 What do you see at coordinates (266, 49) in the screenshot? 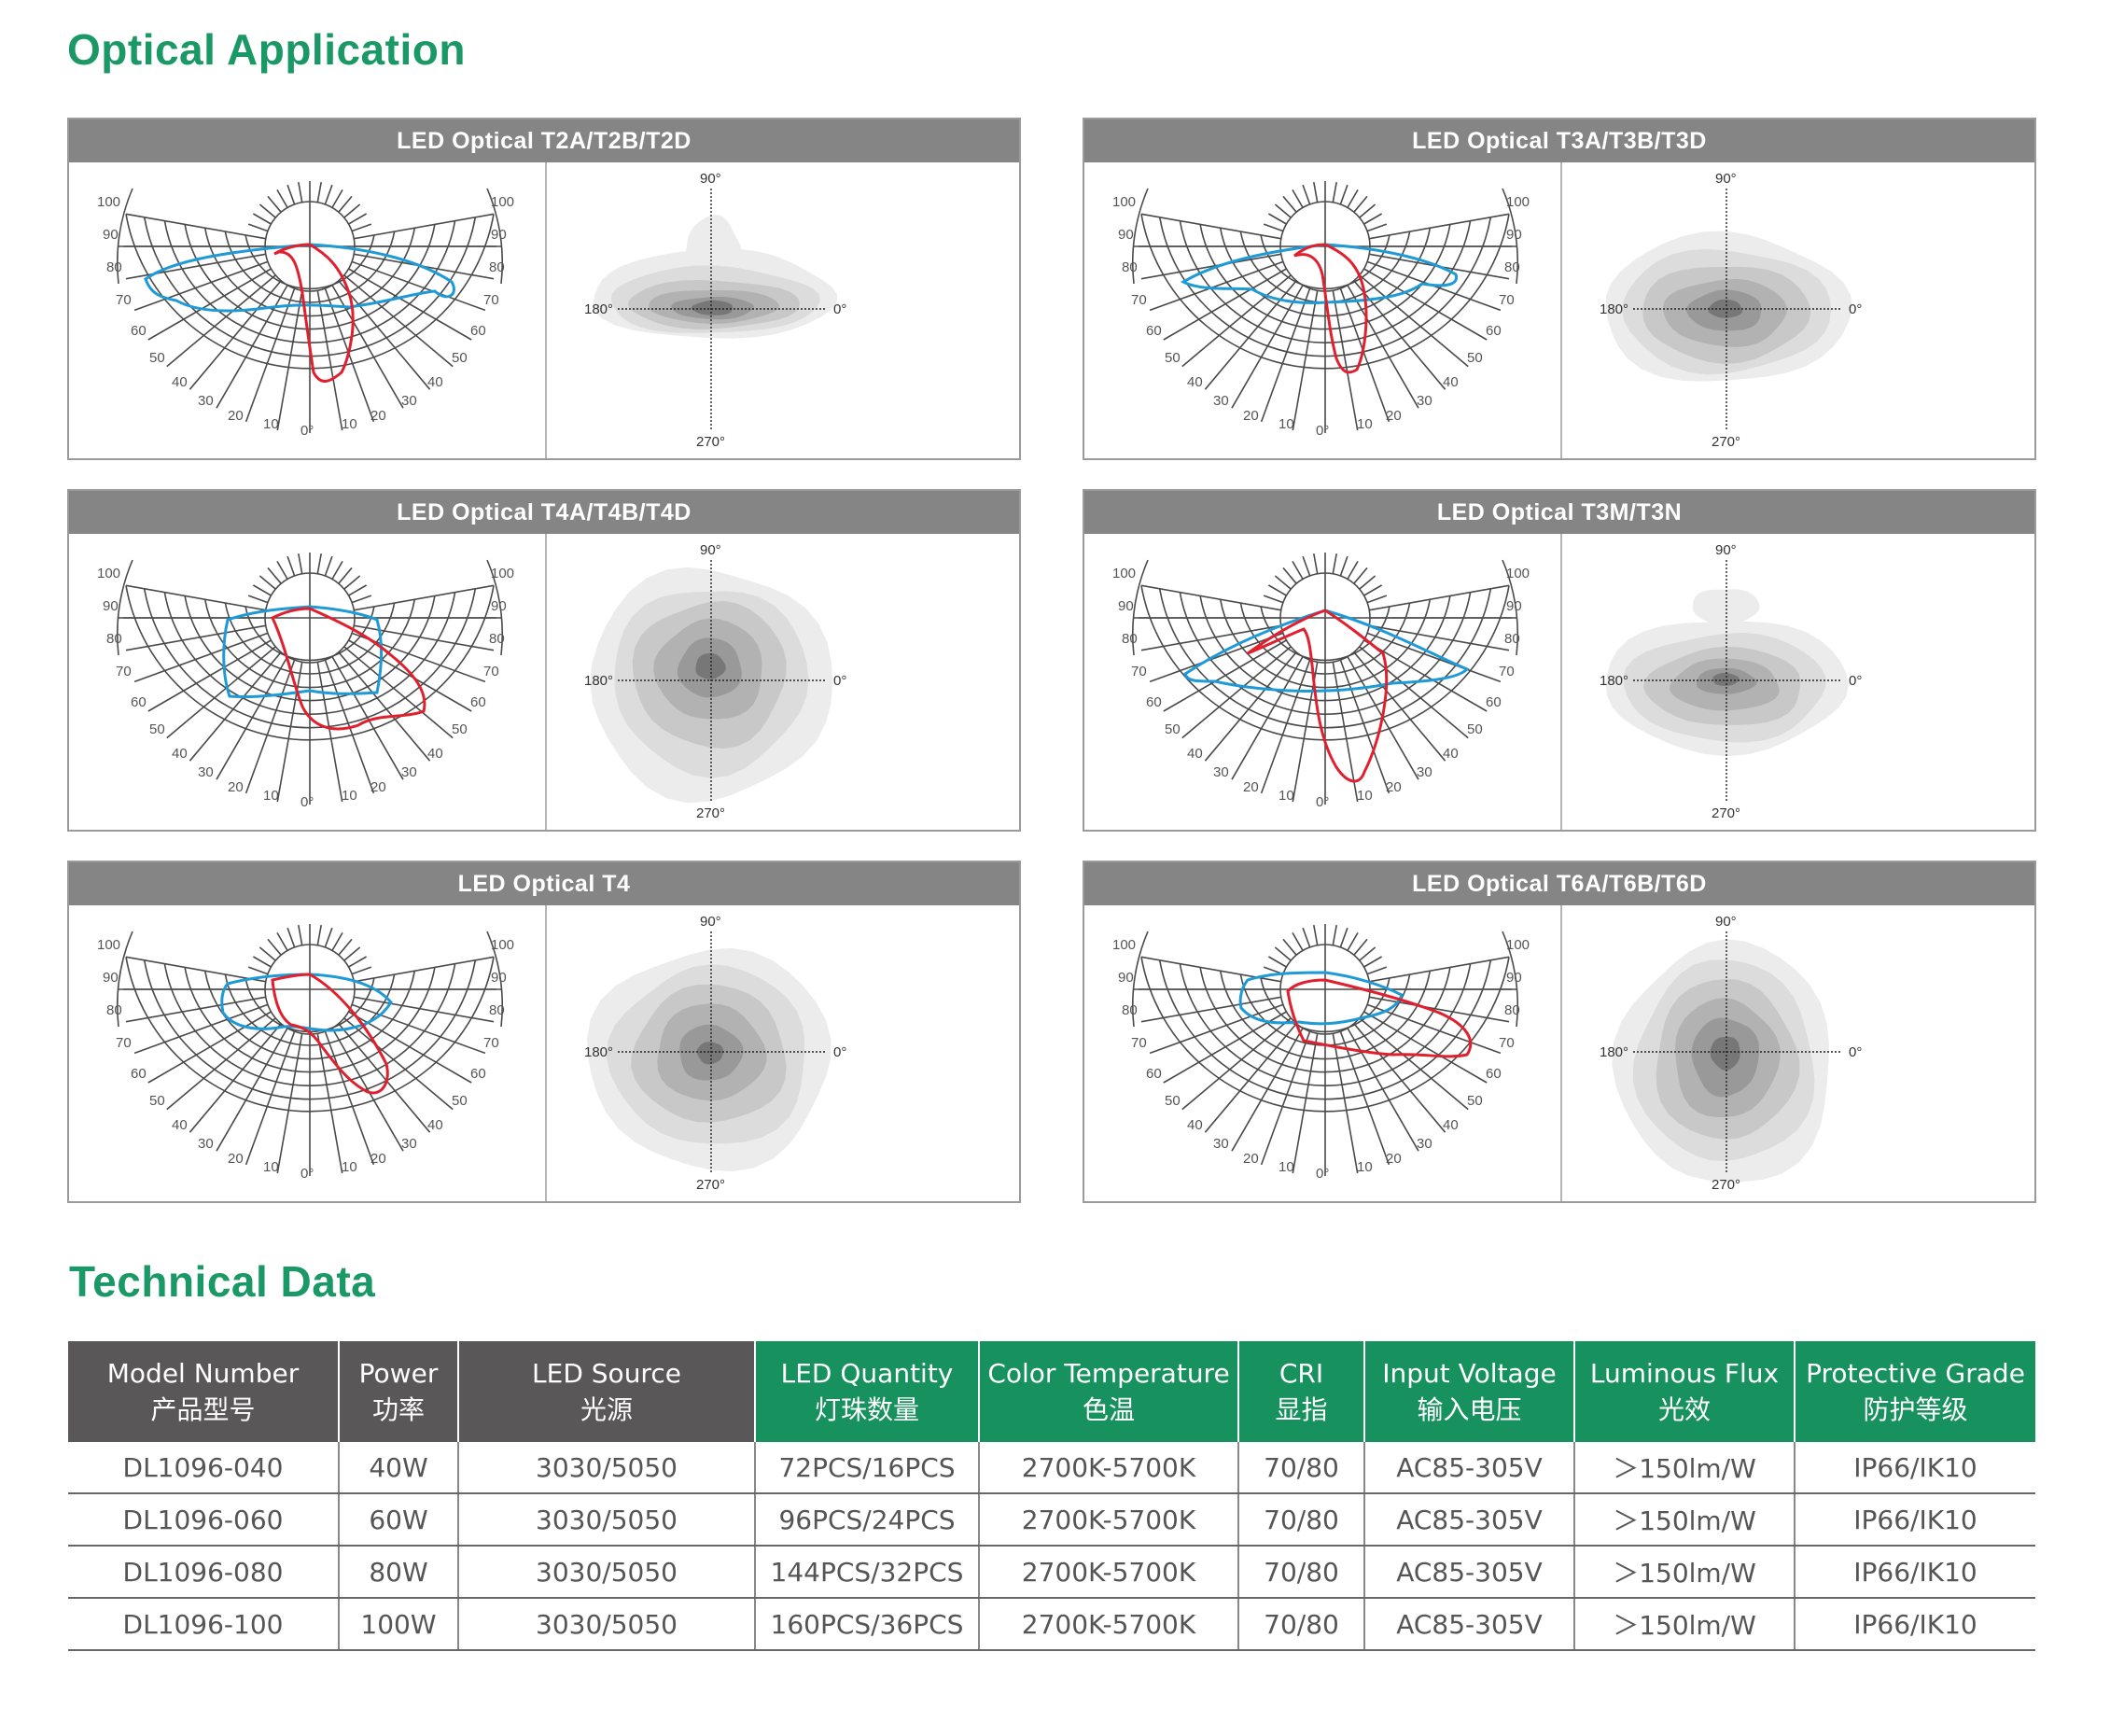
I see `optical-application-title: Optical Application` at bounding box center [266, 49].